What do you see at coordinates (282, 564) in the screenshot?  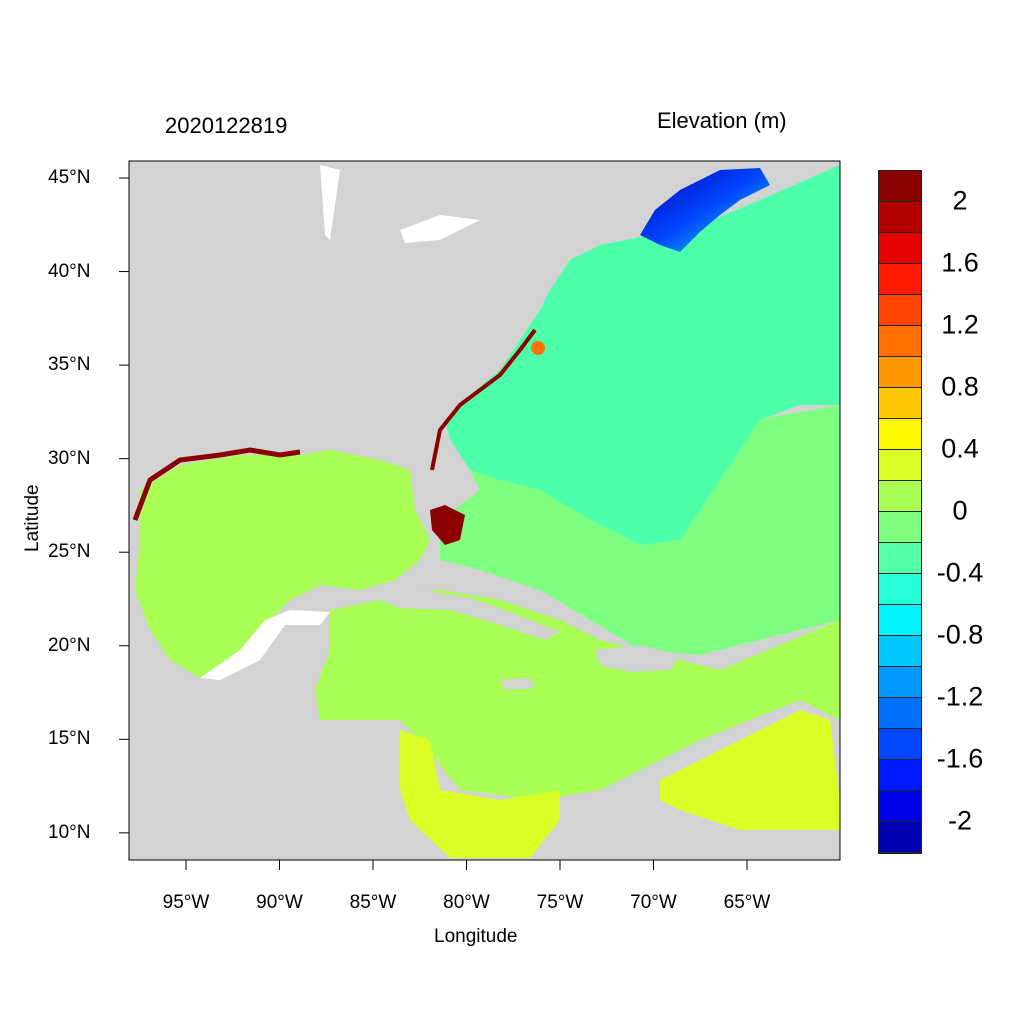 I see `gulf-of-mexico` at bounding box center [282, 564].